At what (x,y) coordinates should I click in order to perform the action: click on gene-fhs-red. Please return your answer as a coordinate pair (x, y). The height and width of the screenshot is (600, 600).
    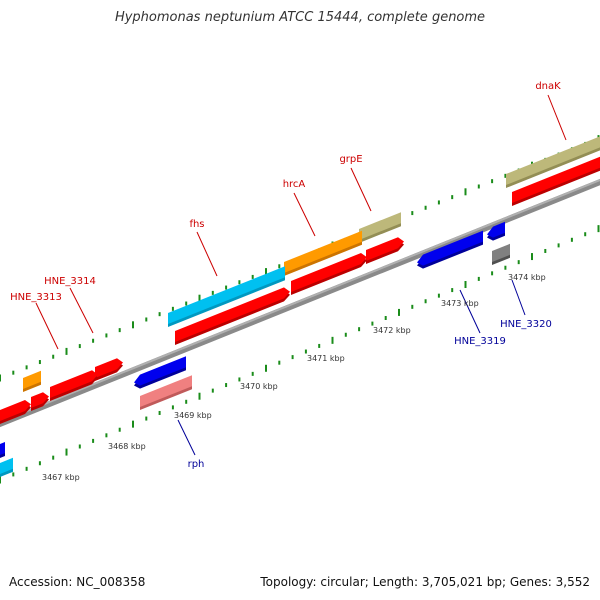
    Looking at the image, I should click on (232, 314).